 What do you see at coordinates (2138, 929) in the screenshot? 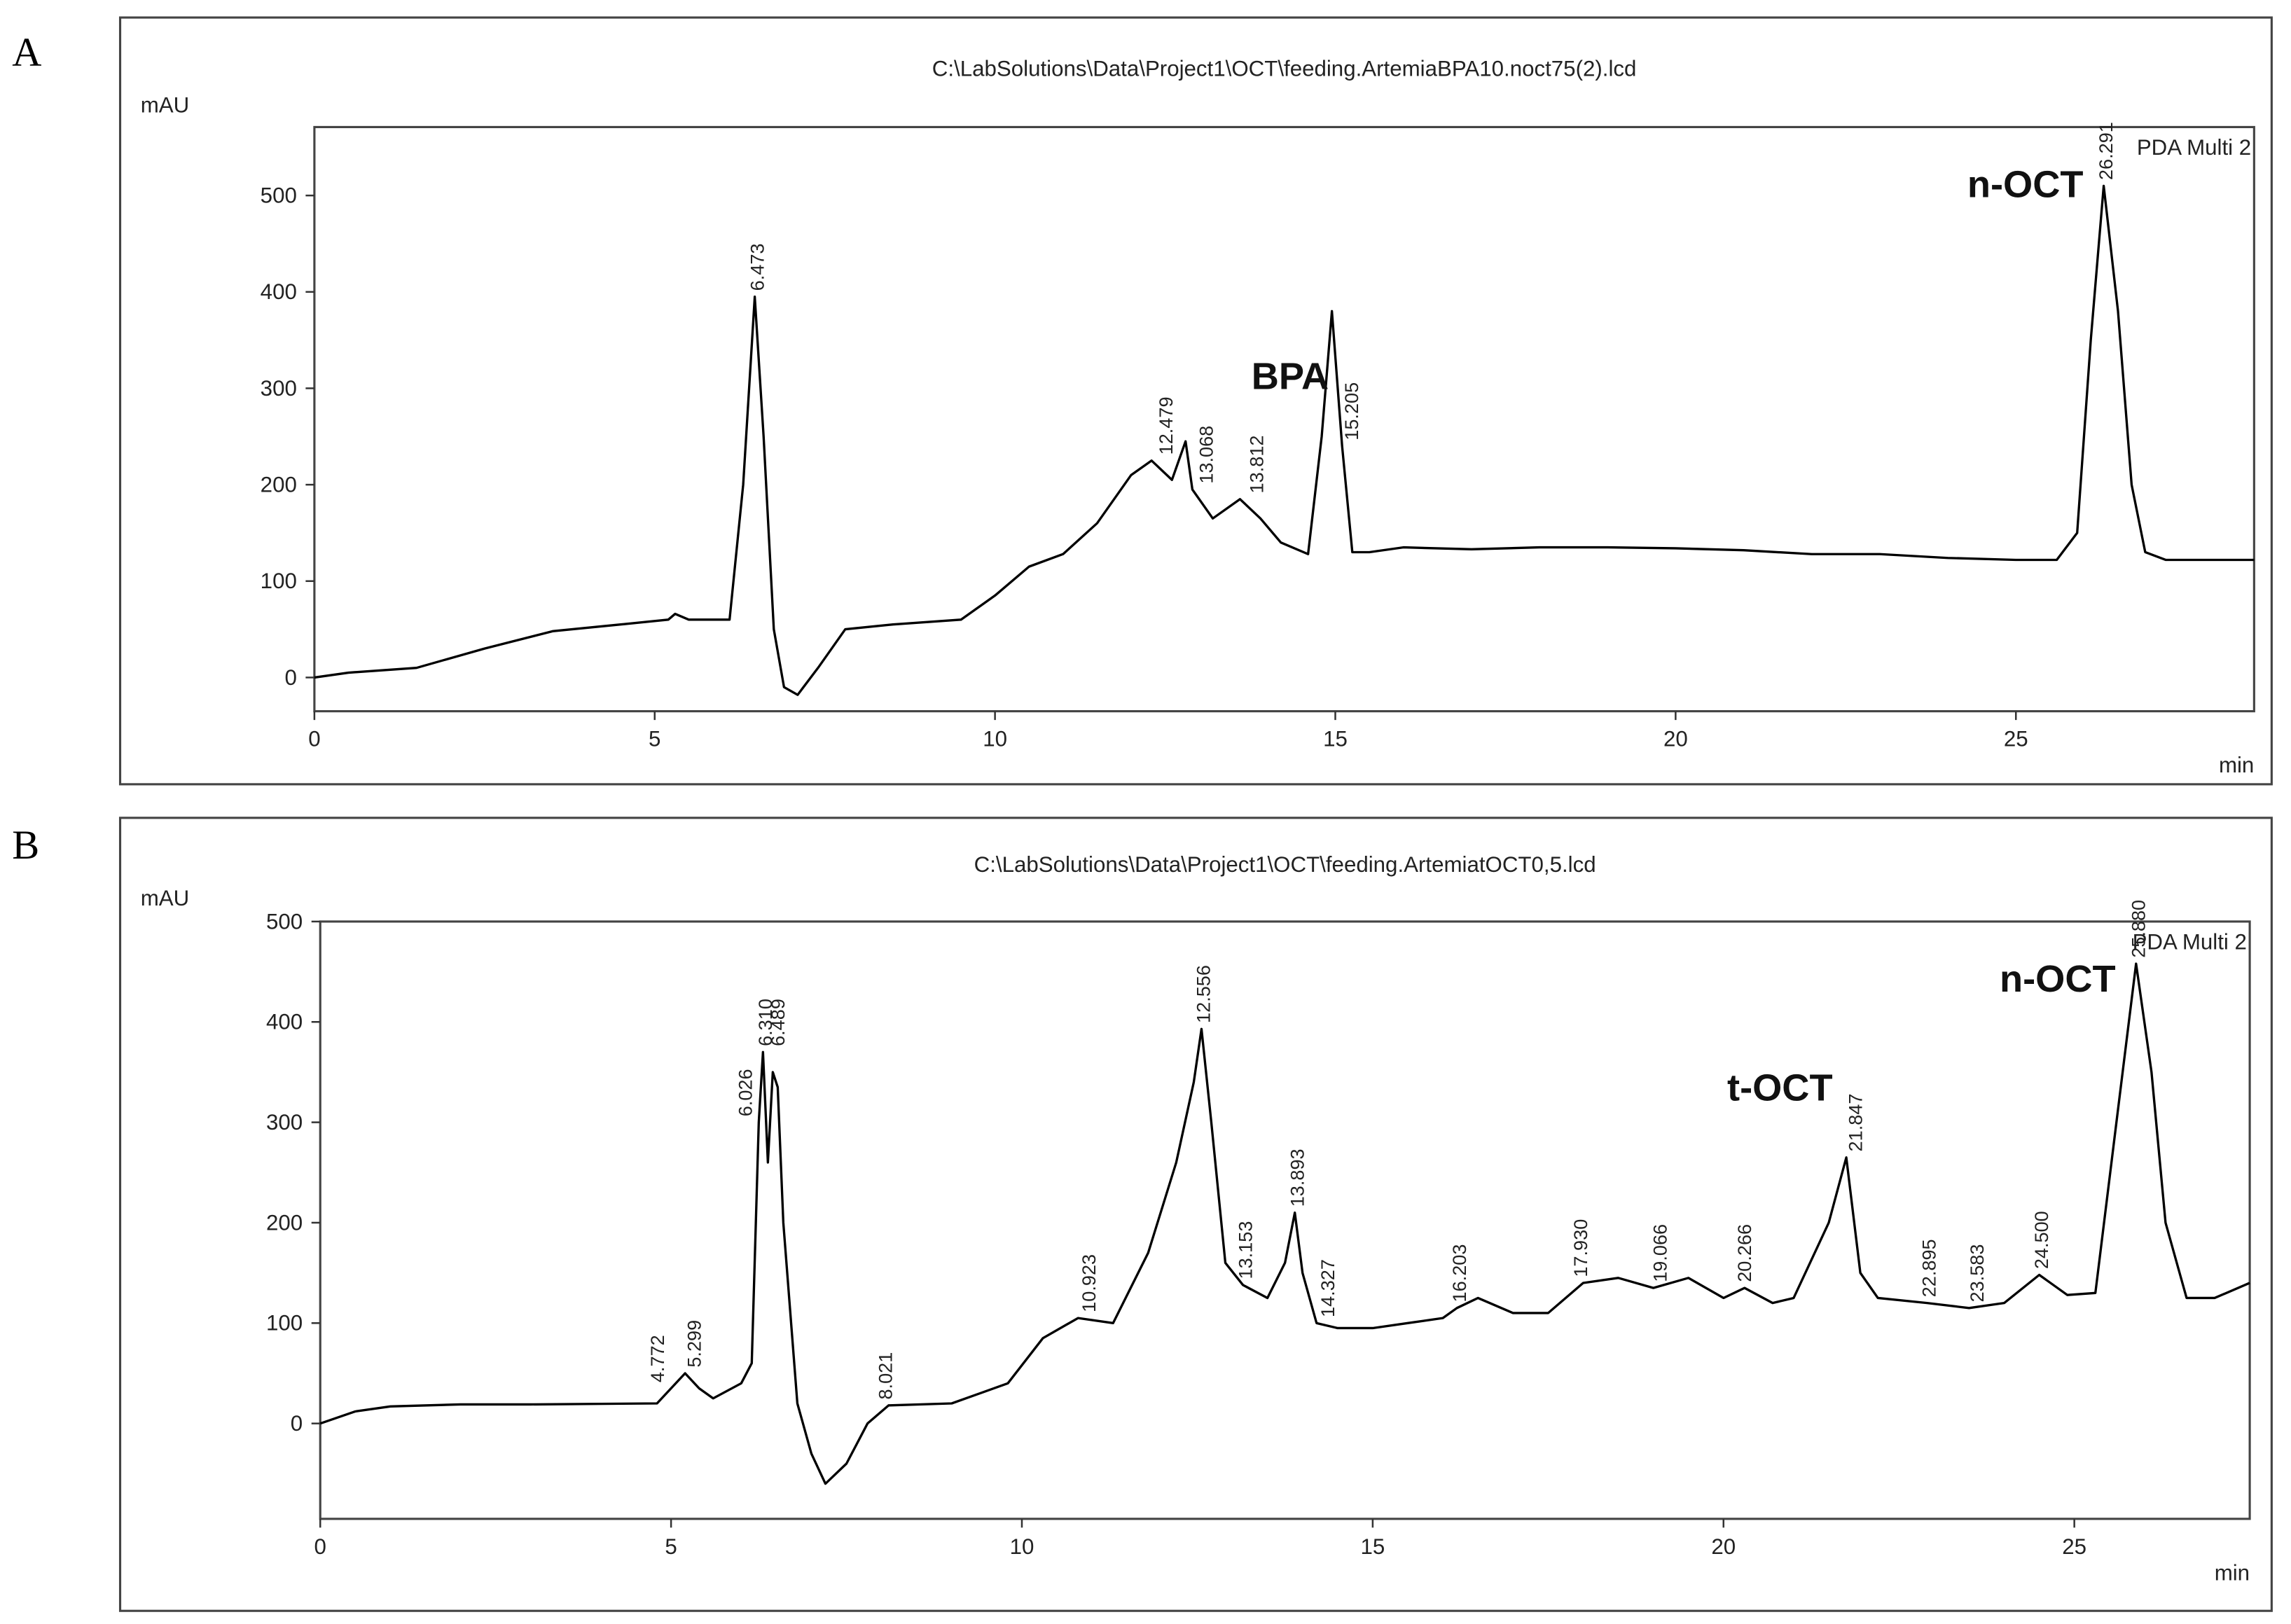
I see `peak-label: 25.880` at bounding box center [2138, 929].